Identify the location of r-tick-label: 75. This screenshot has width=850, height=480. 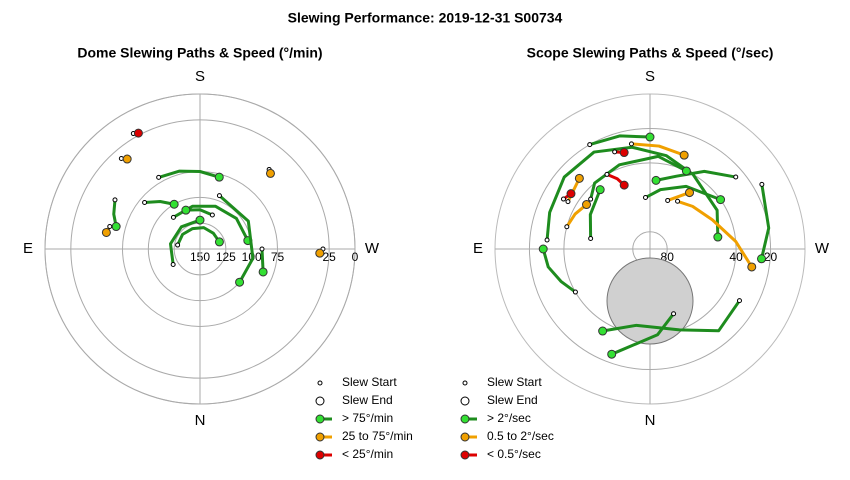
(278, 257).